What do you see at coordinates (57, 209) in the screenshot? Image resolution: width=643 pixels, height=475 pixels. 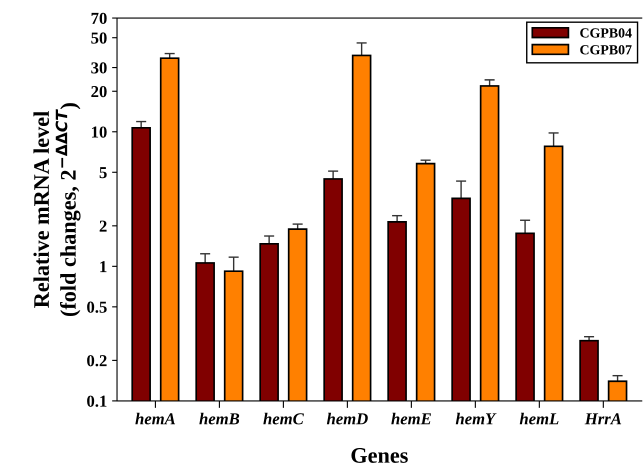 I see `y-axis-title: Relative mRNA level (fold changes, 2$^{−ΔΔCT}$)` at bounding box center [57, 209].